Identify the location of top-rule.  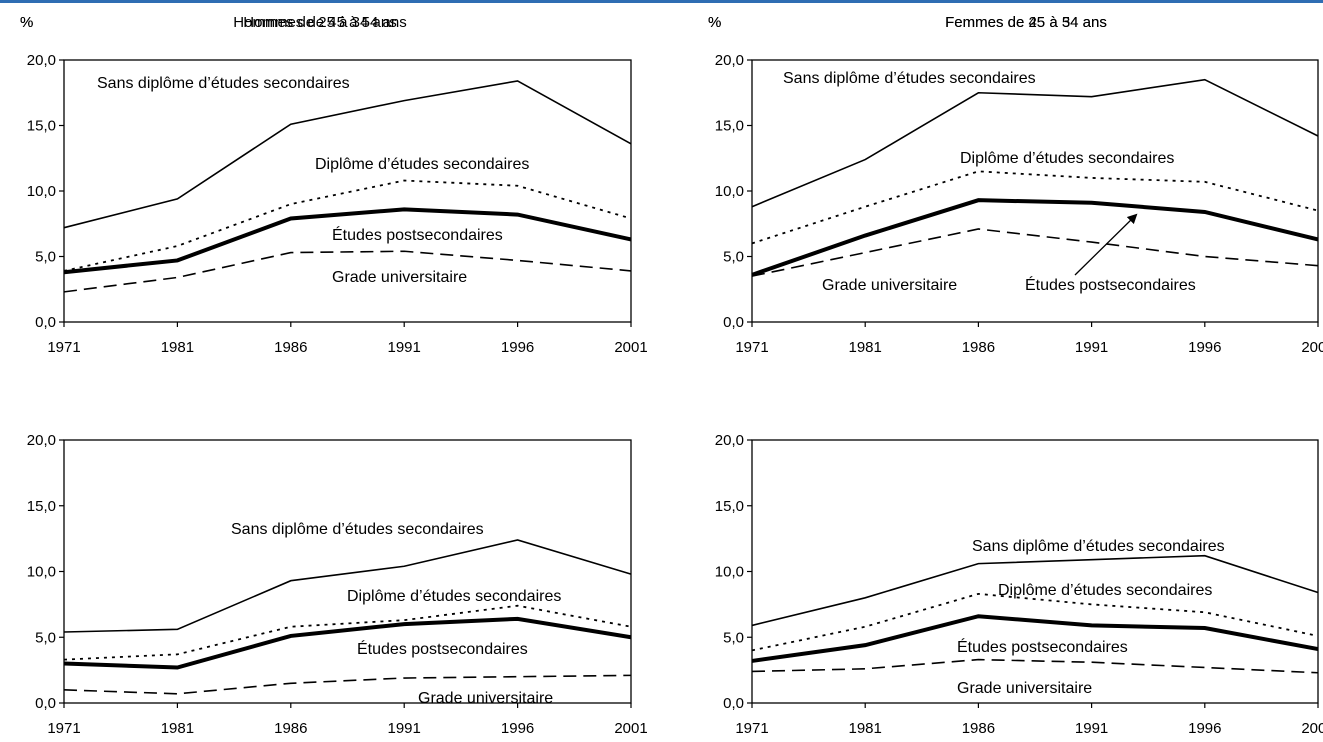
(661, 1).